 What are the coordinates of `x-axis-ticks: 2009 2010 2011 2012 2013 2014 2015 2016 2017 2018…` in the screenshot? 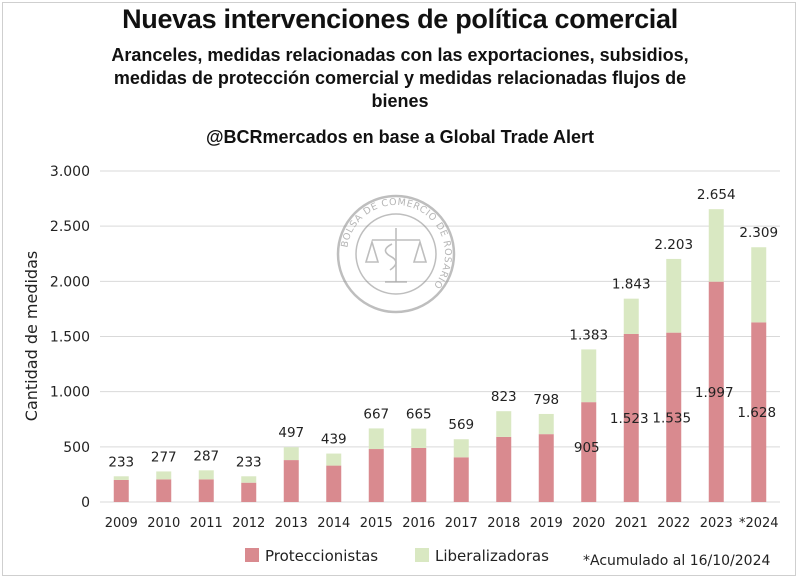 It's located at (442, 523).